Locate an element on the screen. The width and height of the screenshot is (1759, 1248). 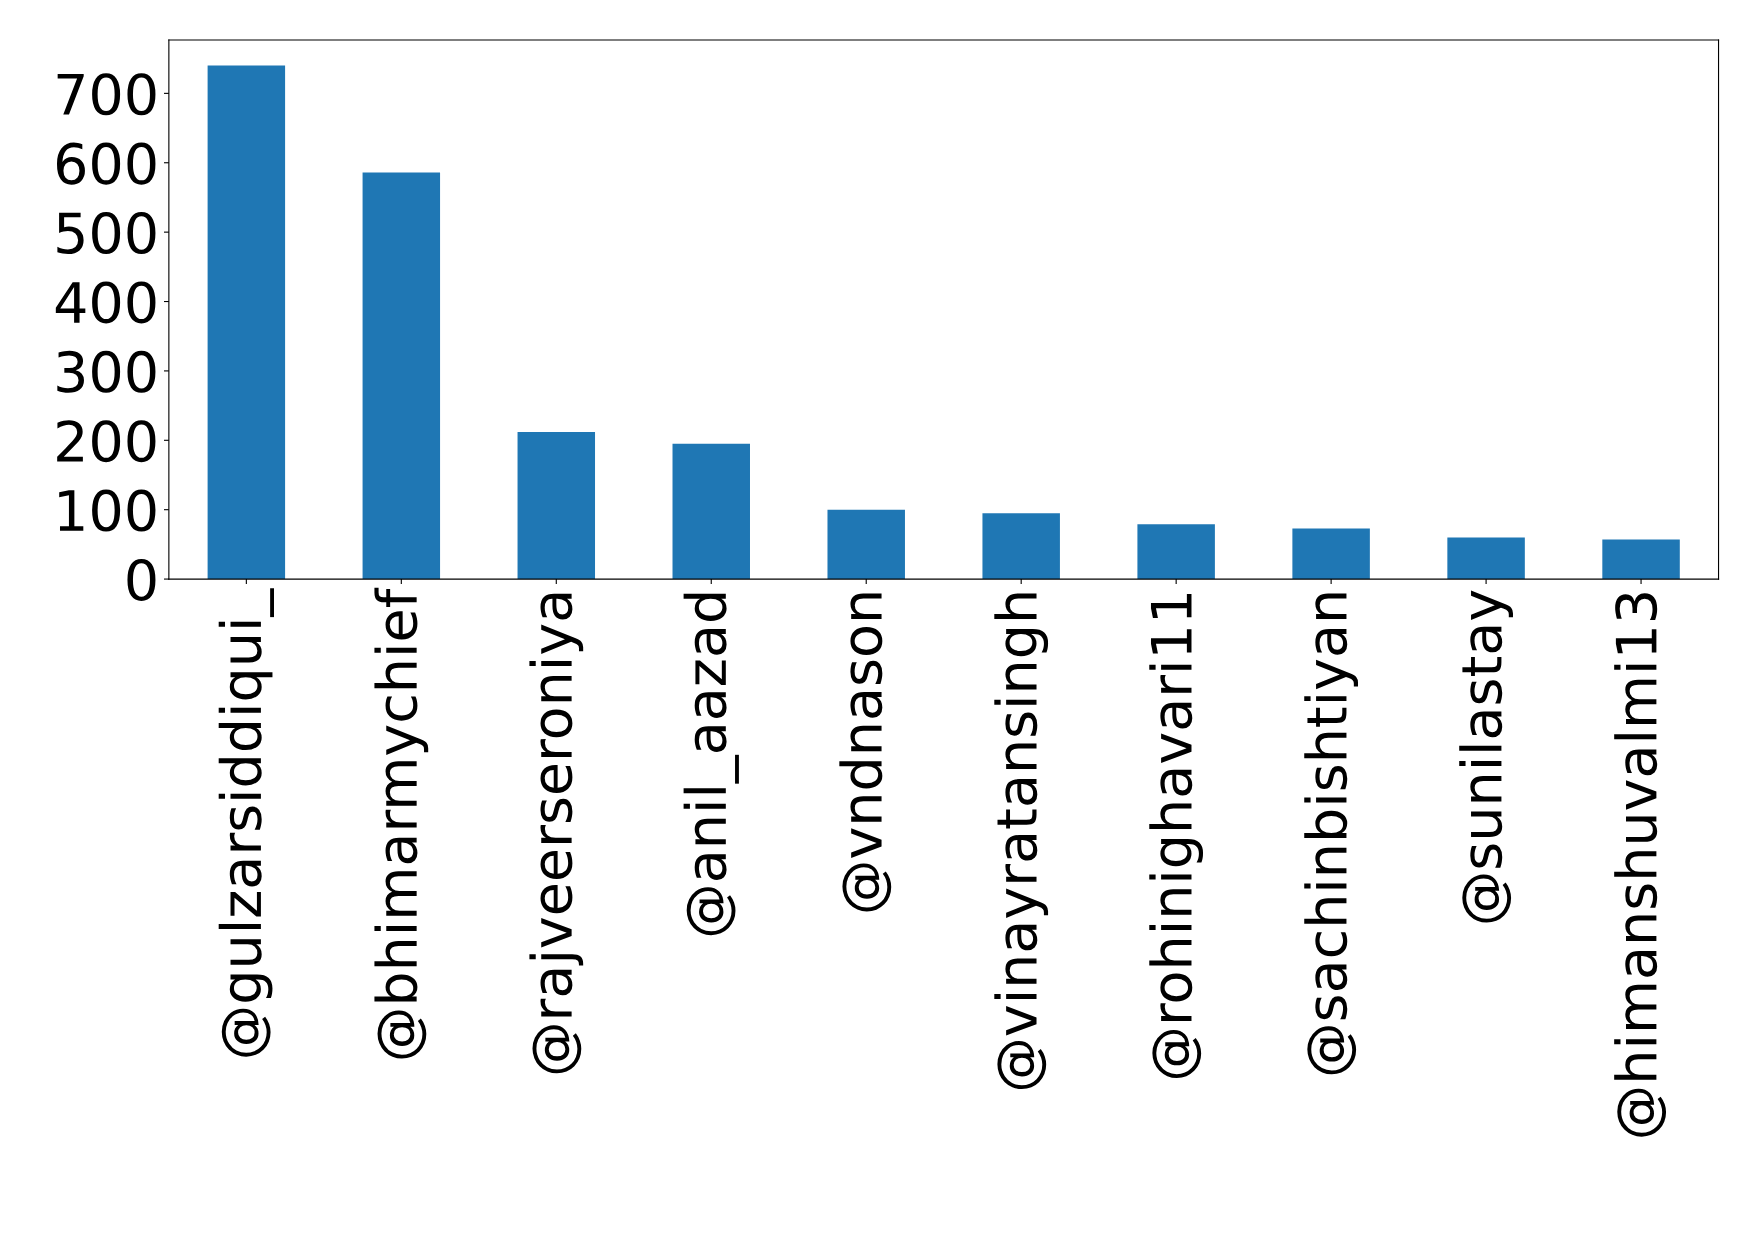
x-tick-label: @sachinbishtiyan is located at coordinates (1331, 834).